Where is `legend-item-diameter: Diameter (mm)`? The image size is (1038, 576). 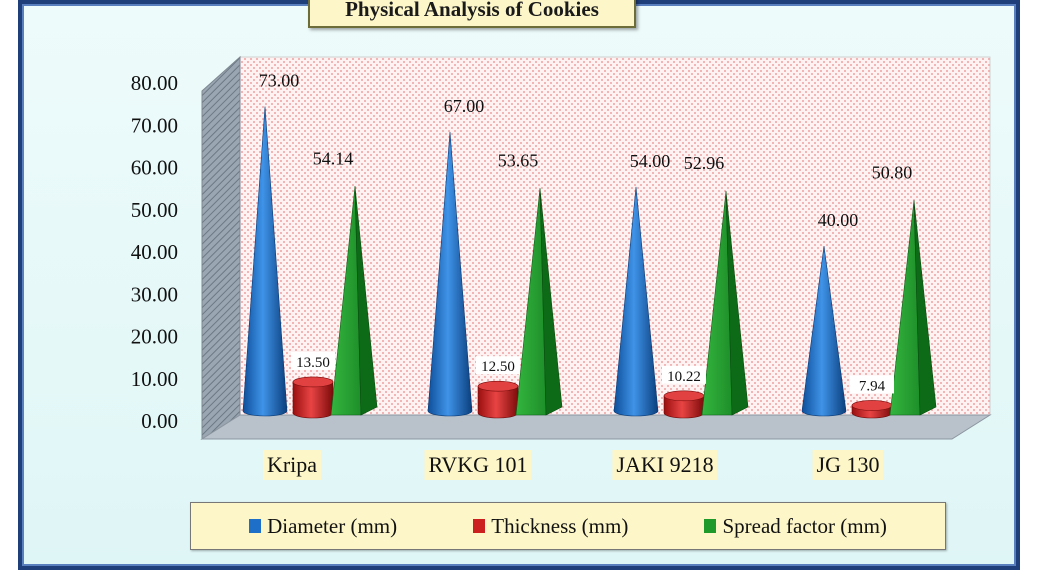 legend-item-diameter: Diameter (mm) is located at coordinates (323, 526).